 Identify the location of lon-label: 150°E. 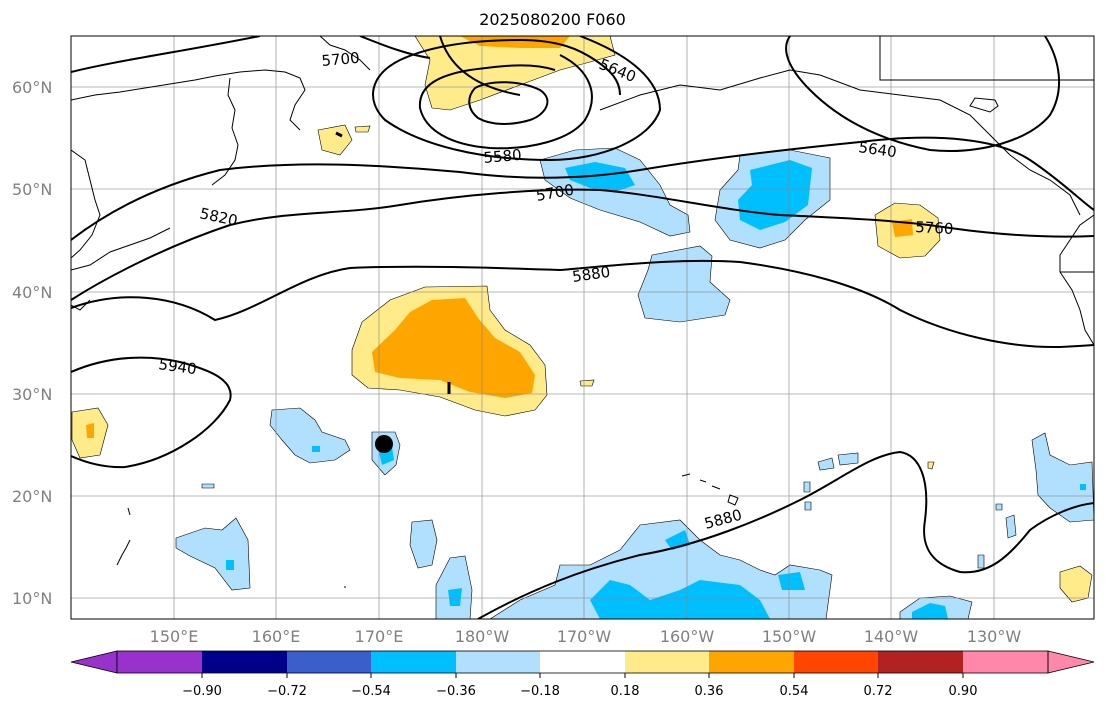
(174, 636).